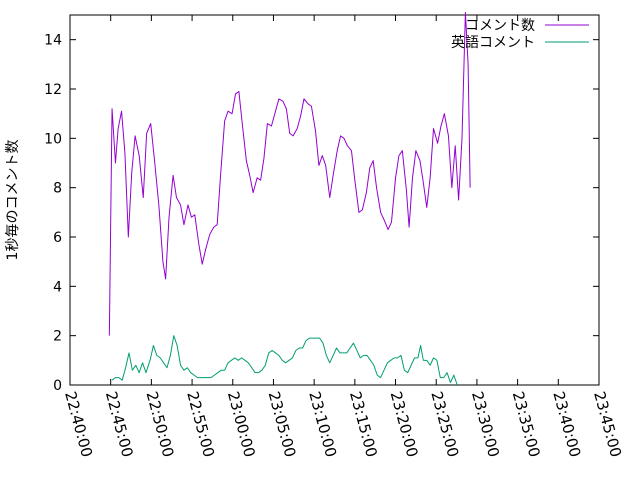 The image size is (640, 480). I want to click on x-tick-label: 22:40:00, so click(78, 424).